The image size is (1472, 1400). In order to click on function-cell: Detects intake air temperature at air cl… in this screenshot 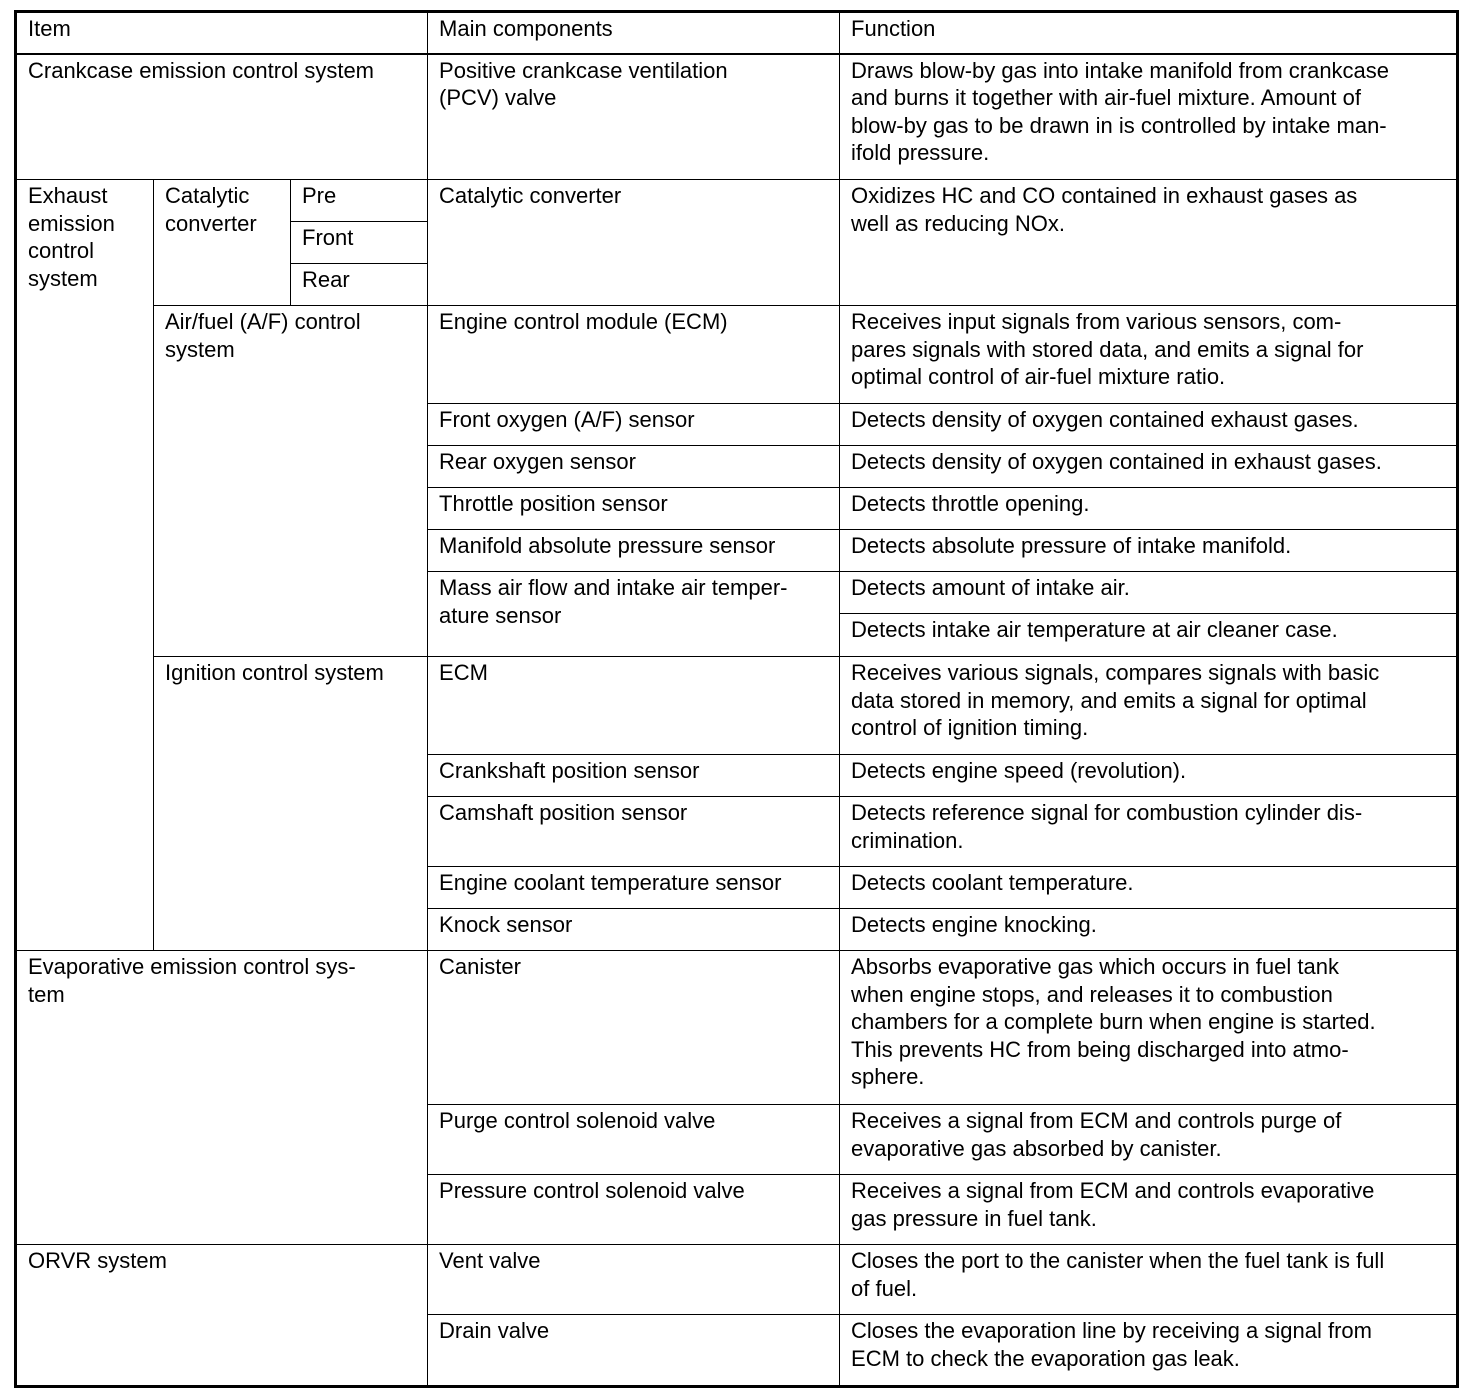, I will do `click(1149, 635)`.